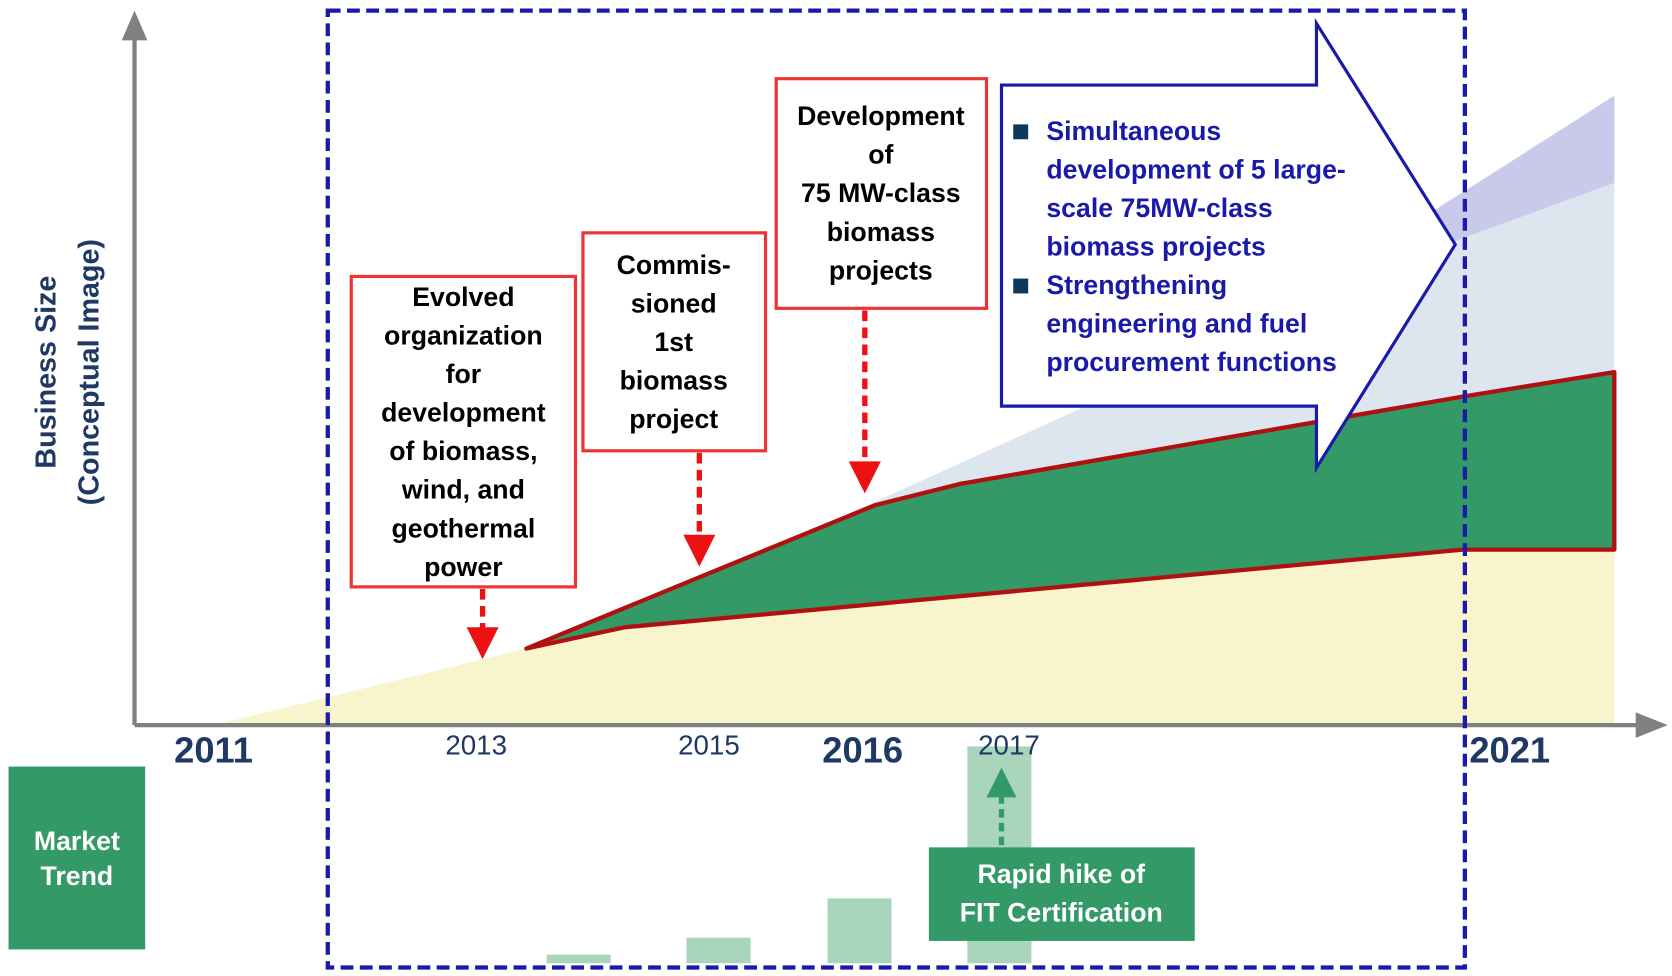 The height and width of the screenshot is (976, 1672). Describe the element at coordinates (673, 419) in the screenshot. I see `milestone-text: project` at that location.